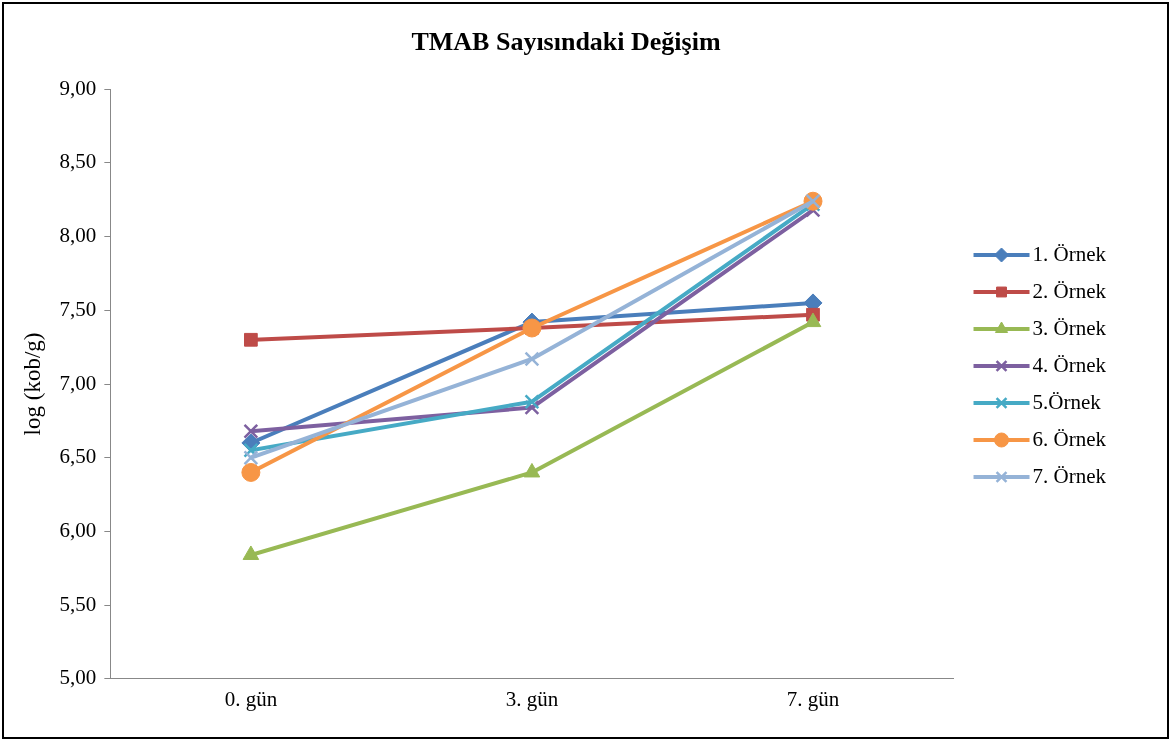  What do you see at coordinates (78, 308) in the screenshot?
I see `y-tick-label: 7,50` at bounding box center [78, 308].